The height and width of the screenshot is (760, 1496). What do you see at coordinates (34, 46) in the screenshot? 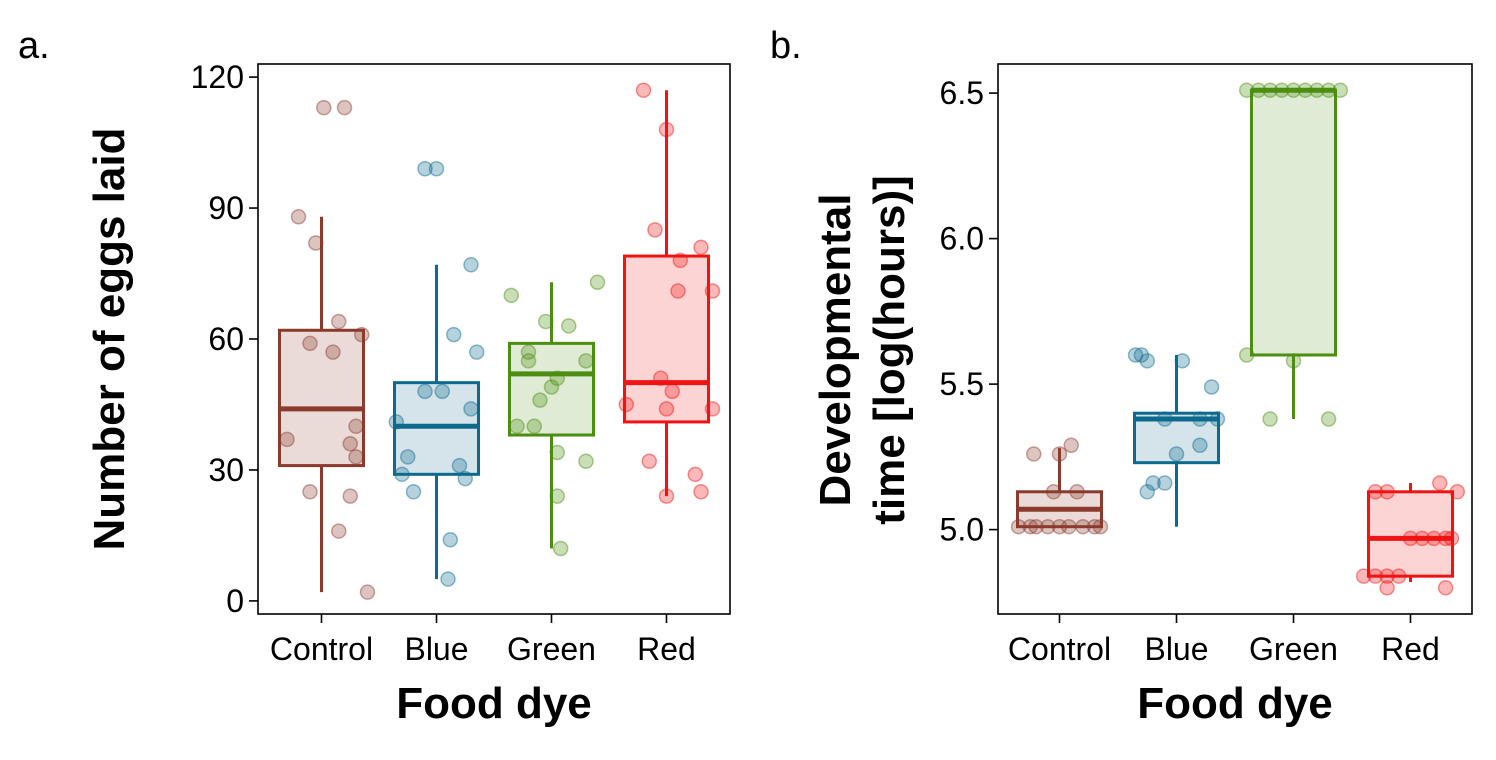
I see `panel-label-a: a.` at bounding box center [34, 46].